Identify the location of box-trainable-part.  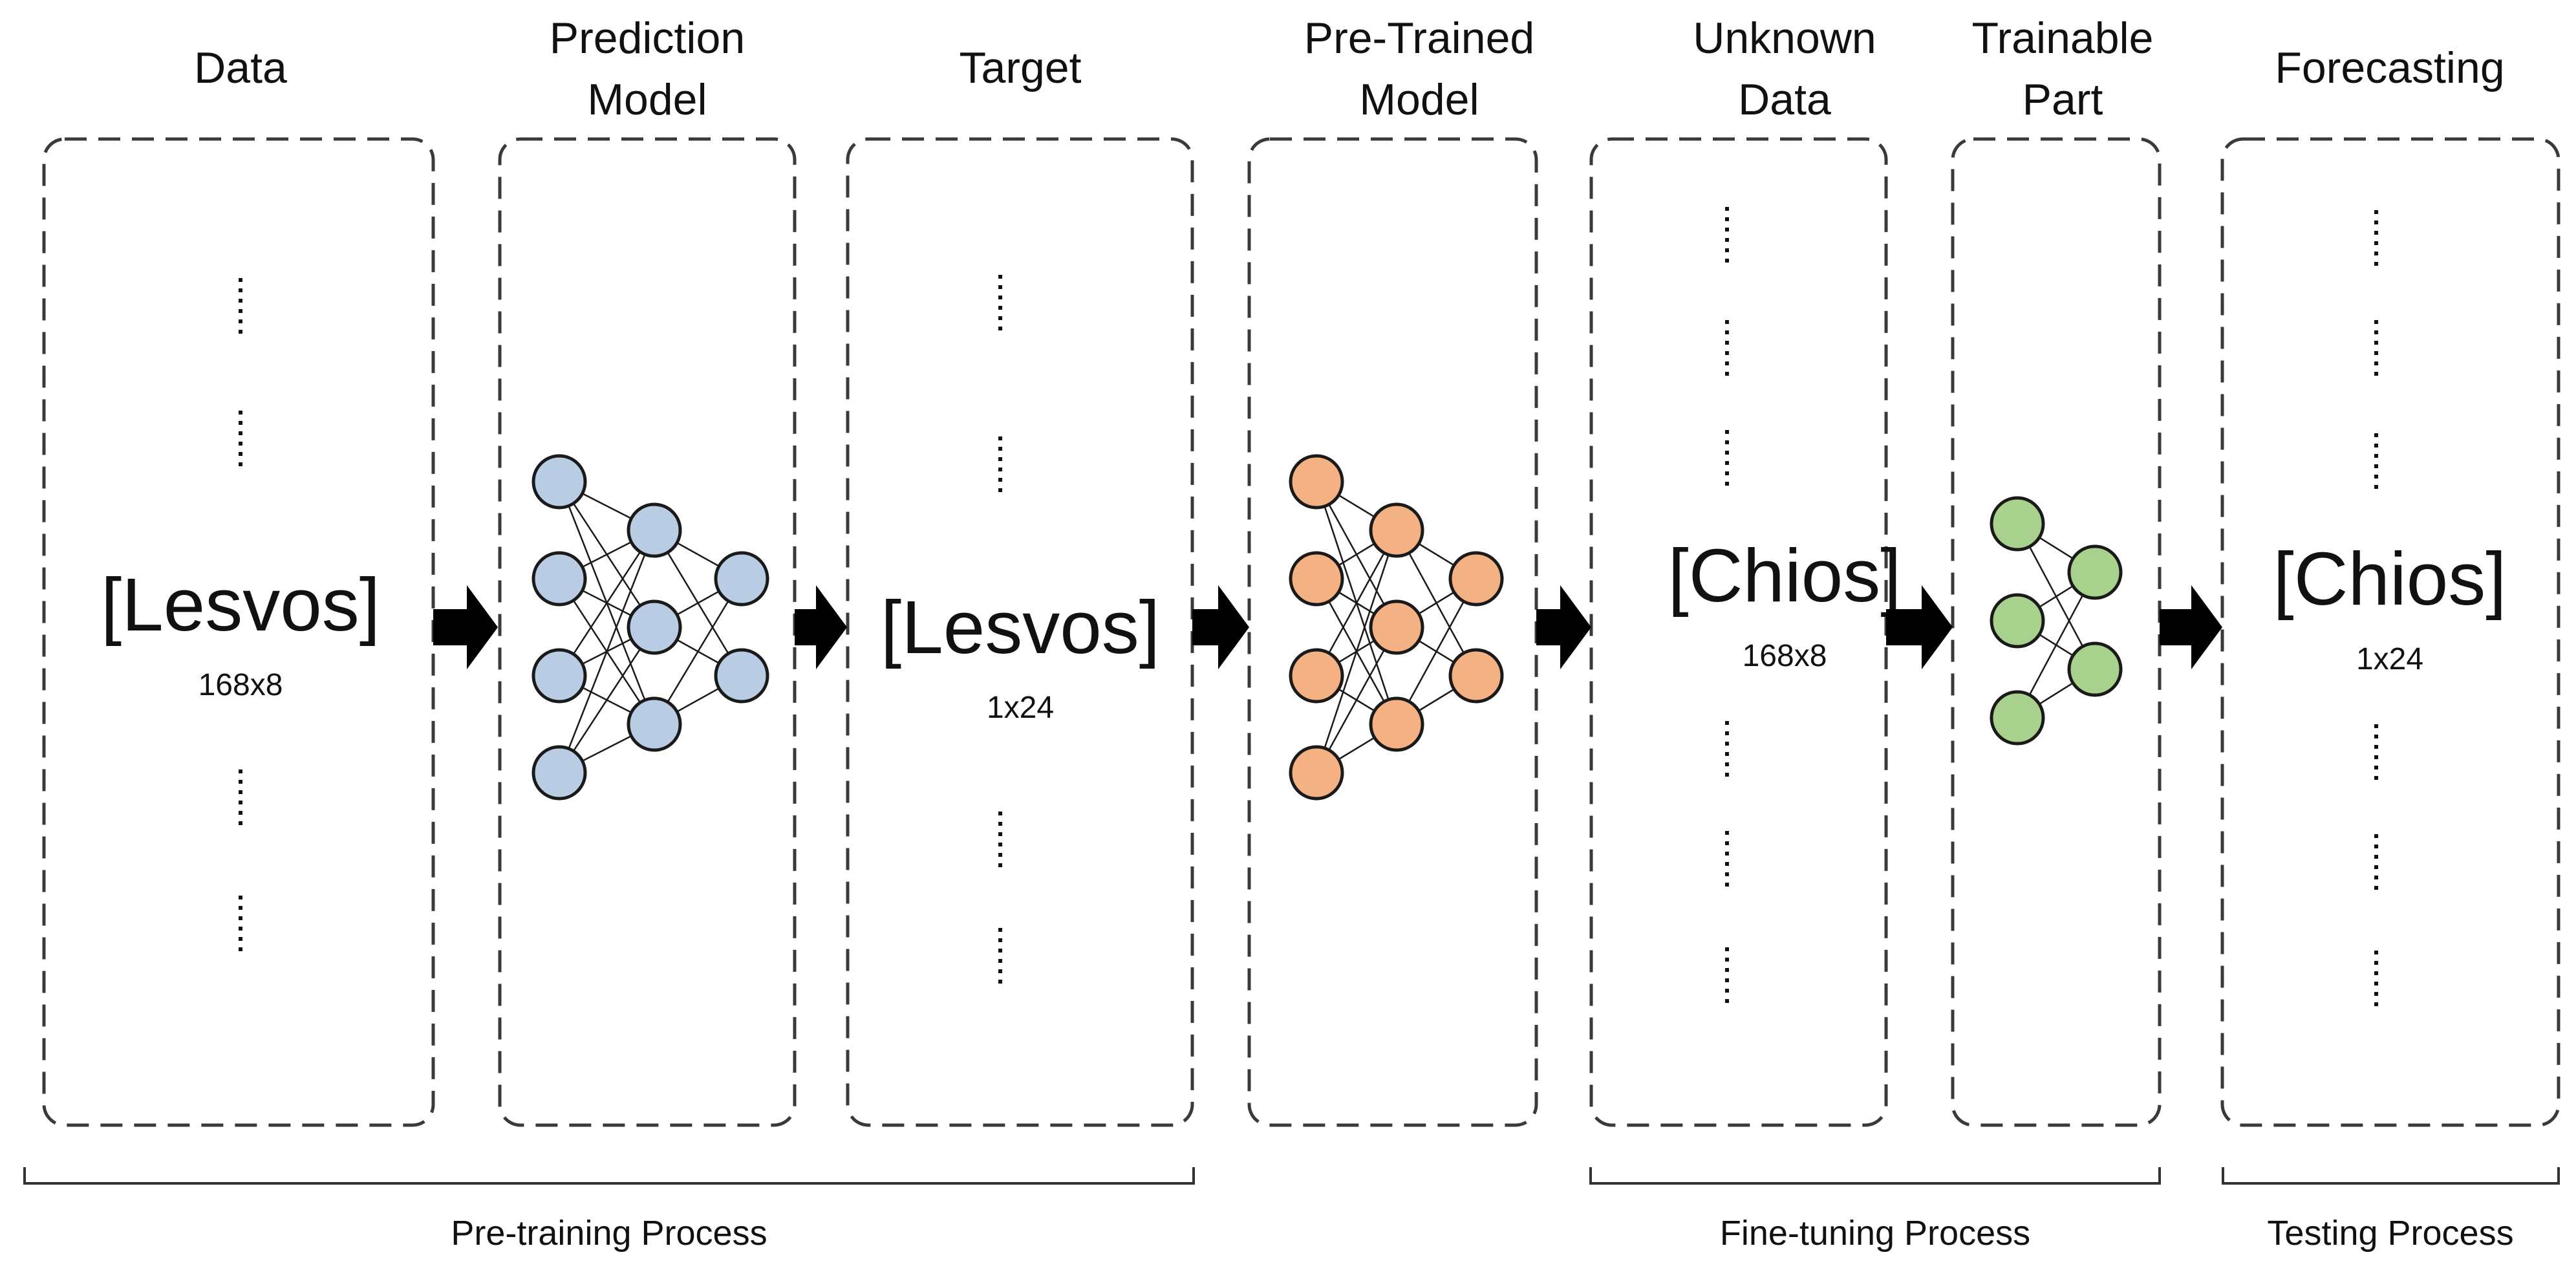
(2056, 632).